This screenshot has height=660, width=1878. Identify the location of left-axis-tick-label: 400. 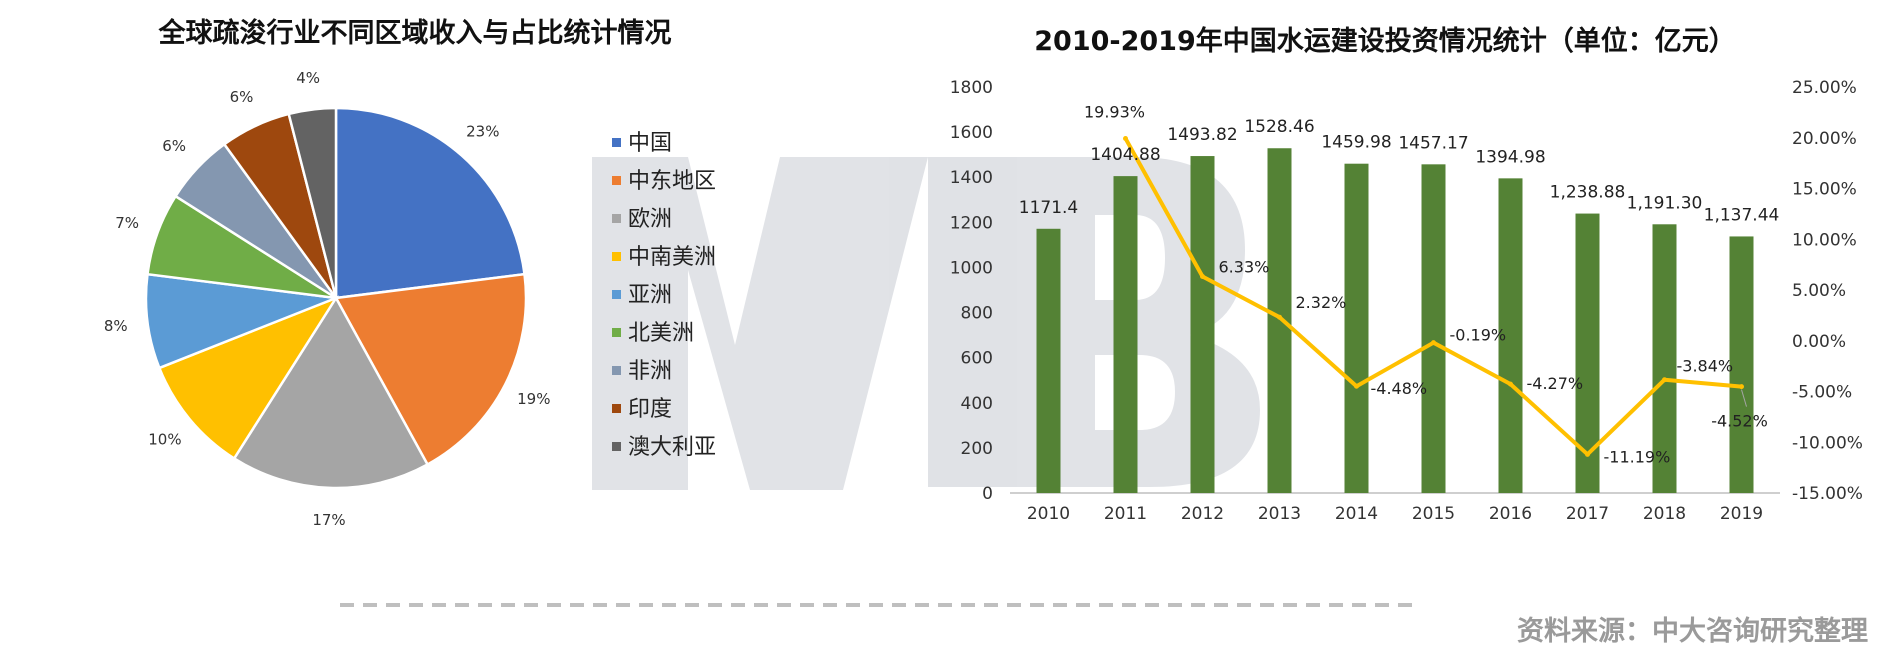
(977, 404).